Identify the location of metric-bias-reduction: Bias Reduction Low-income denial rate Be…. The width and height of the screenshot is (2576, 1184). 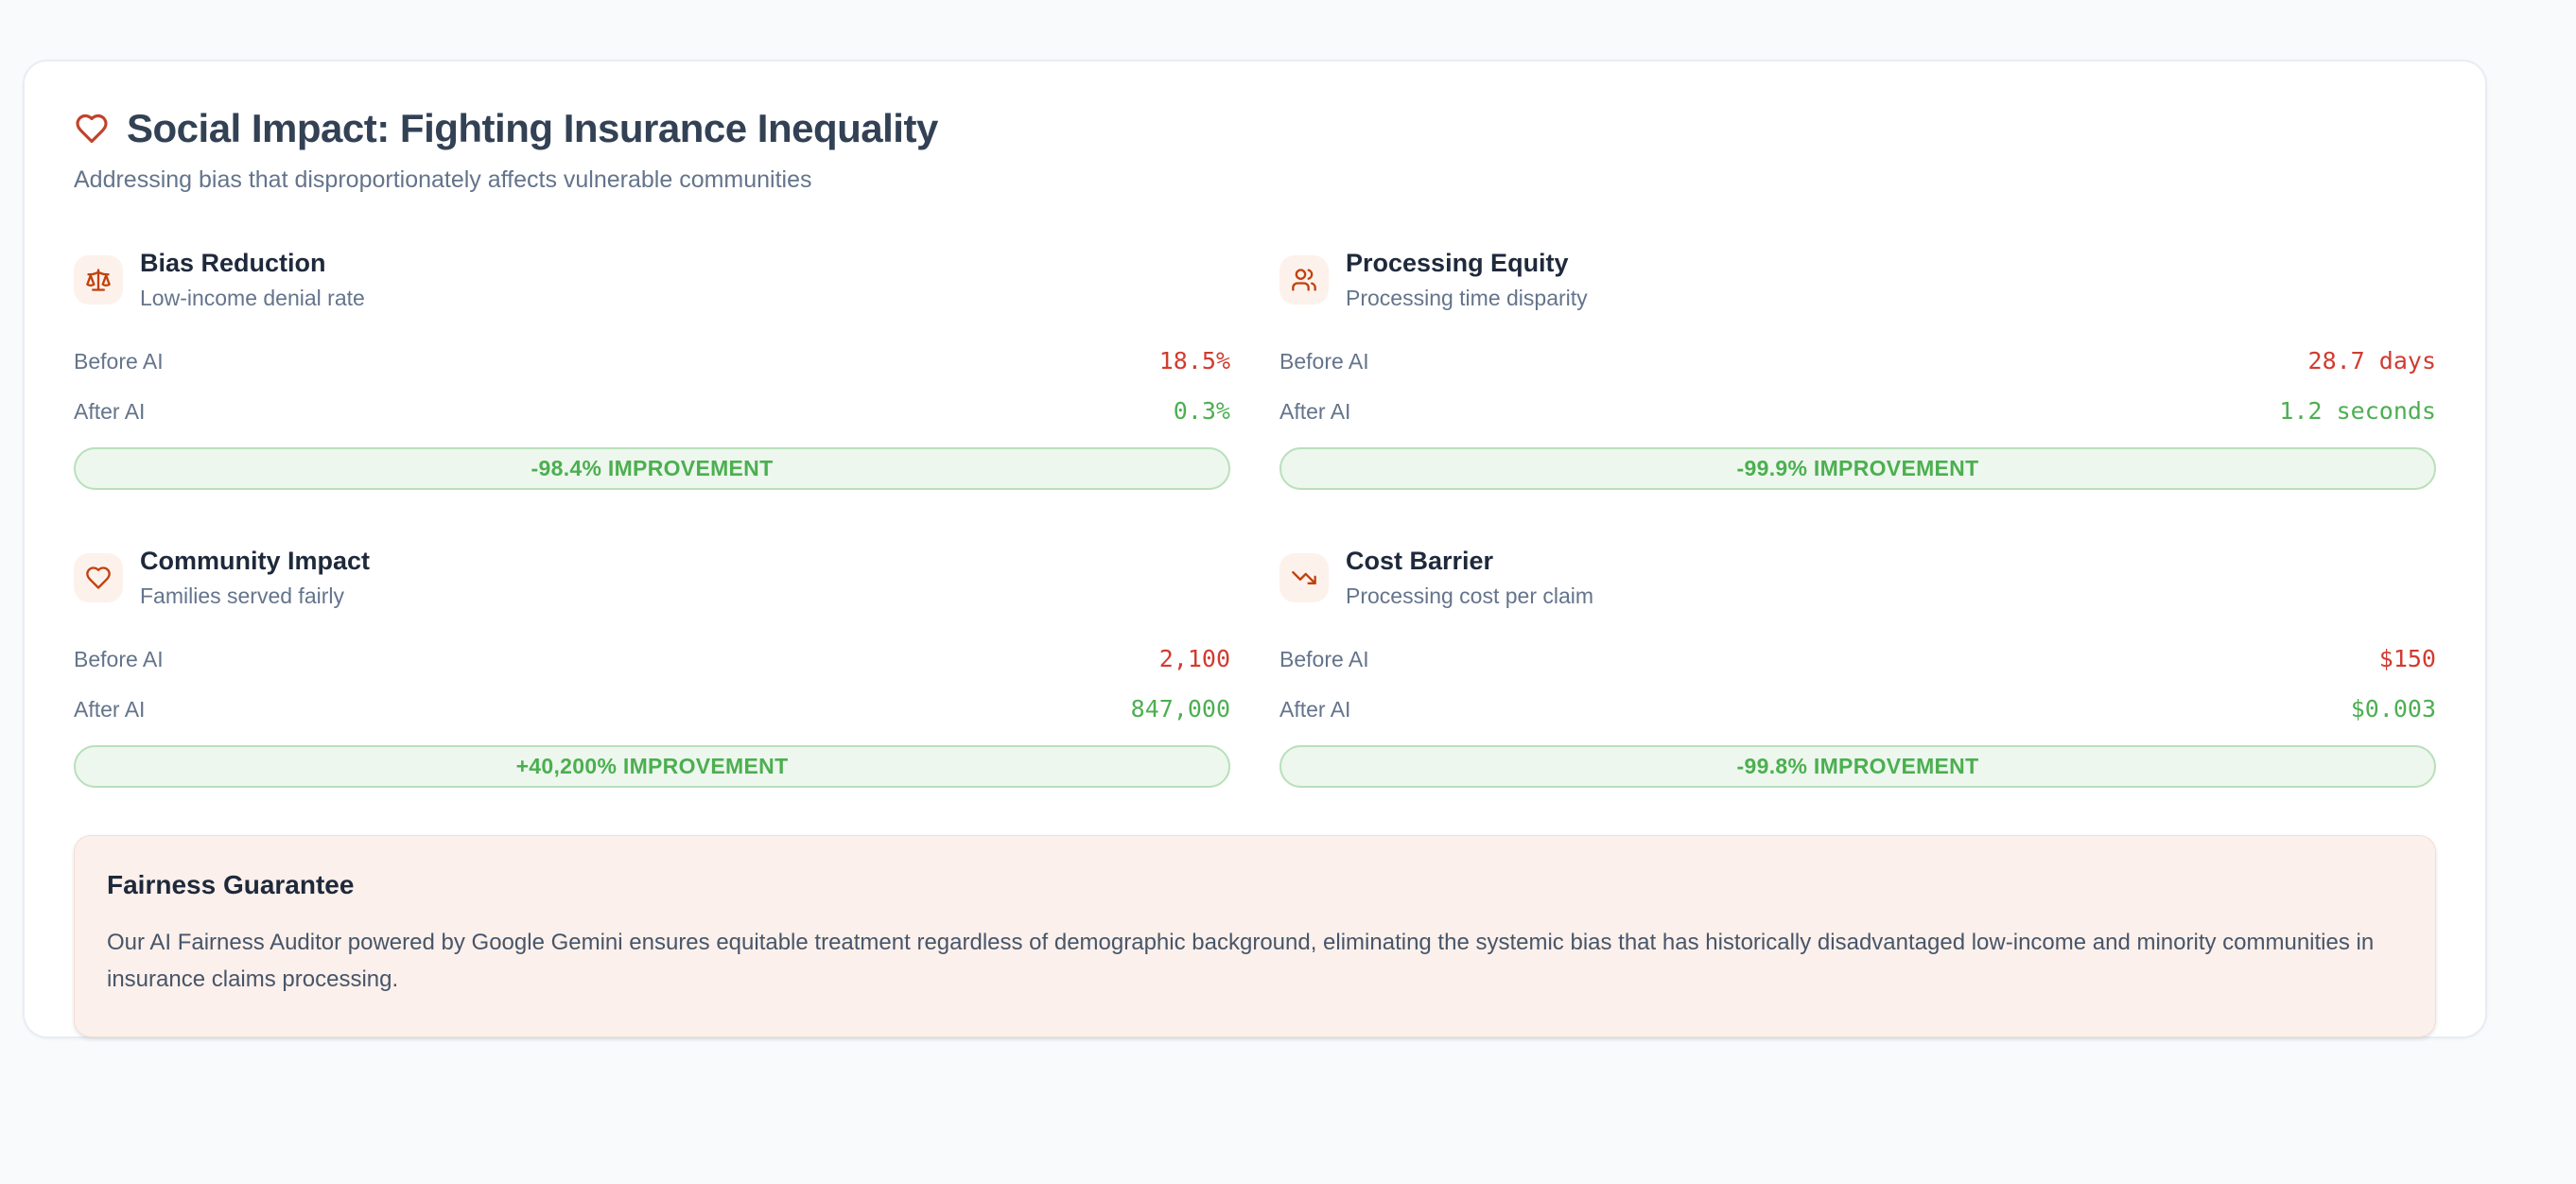
(652, 369).